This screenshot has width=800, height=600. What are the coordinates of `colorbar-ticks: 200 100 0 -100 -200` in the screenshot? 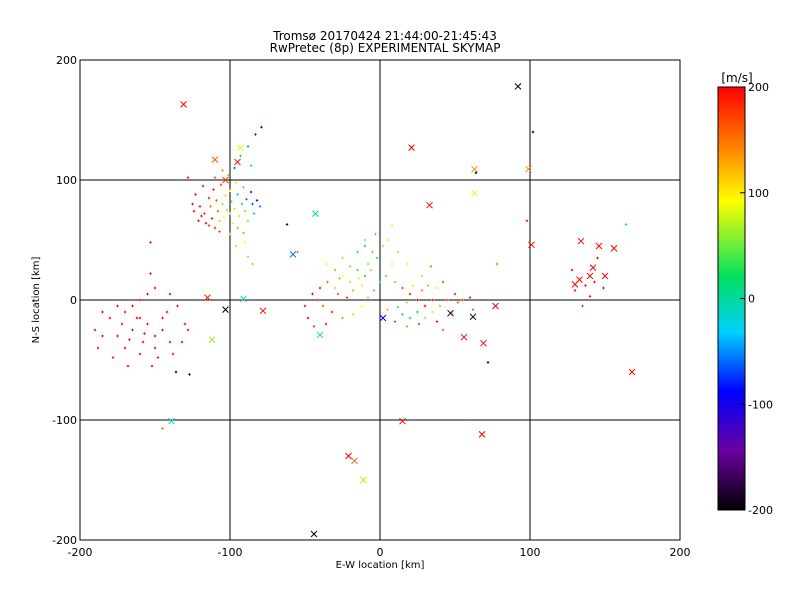 It's located at (756, 299).